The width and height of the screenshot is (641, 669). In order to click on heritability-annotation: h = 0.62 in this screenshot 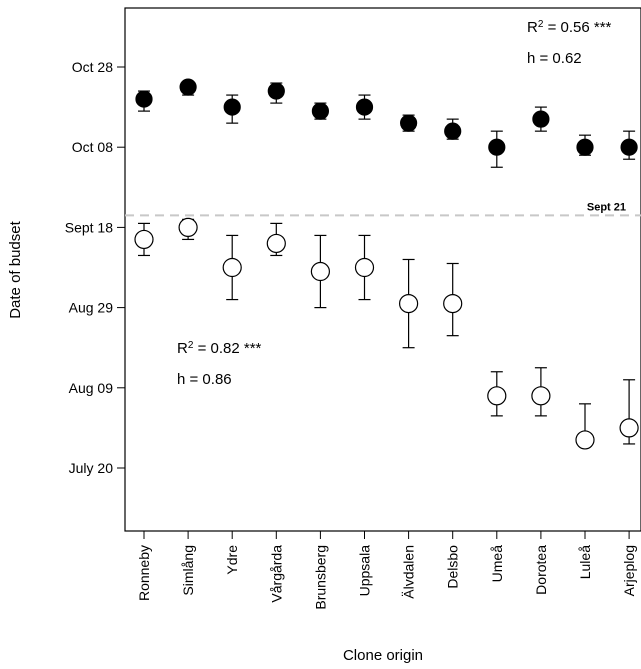, I will do `click(554, 58)`.